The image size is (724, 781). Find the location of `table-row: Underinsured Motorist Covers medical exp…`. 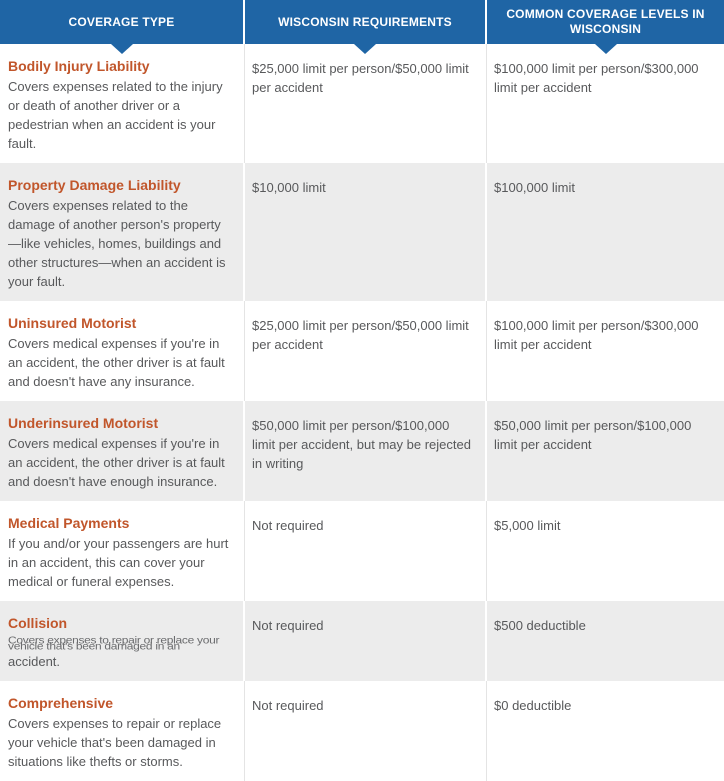

table-row: Underinsured Motorist Covers medical exp… is located at coordinates (362, 451).